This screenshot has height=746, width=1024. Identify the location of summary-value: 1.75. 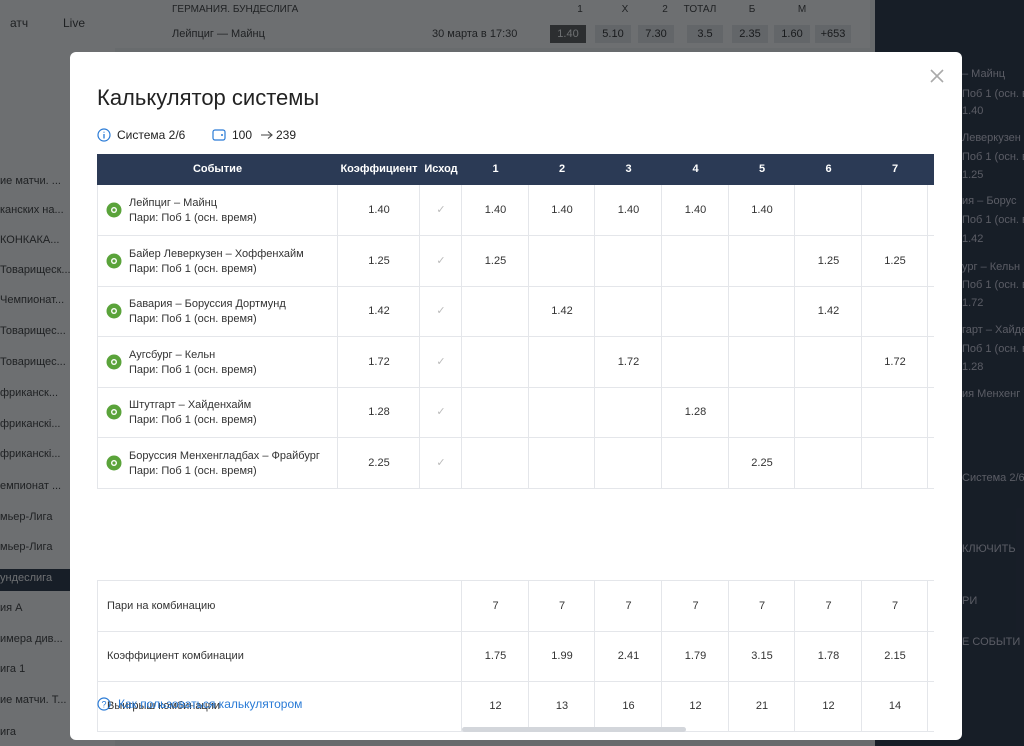
(495, 655).